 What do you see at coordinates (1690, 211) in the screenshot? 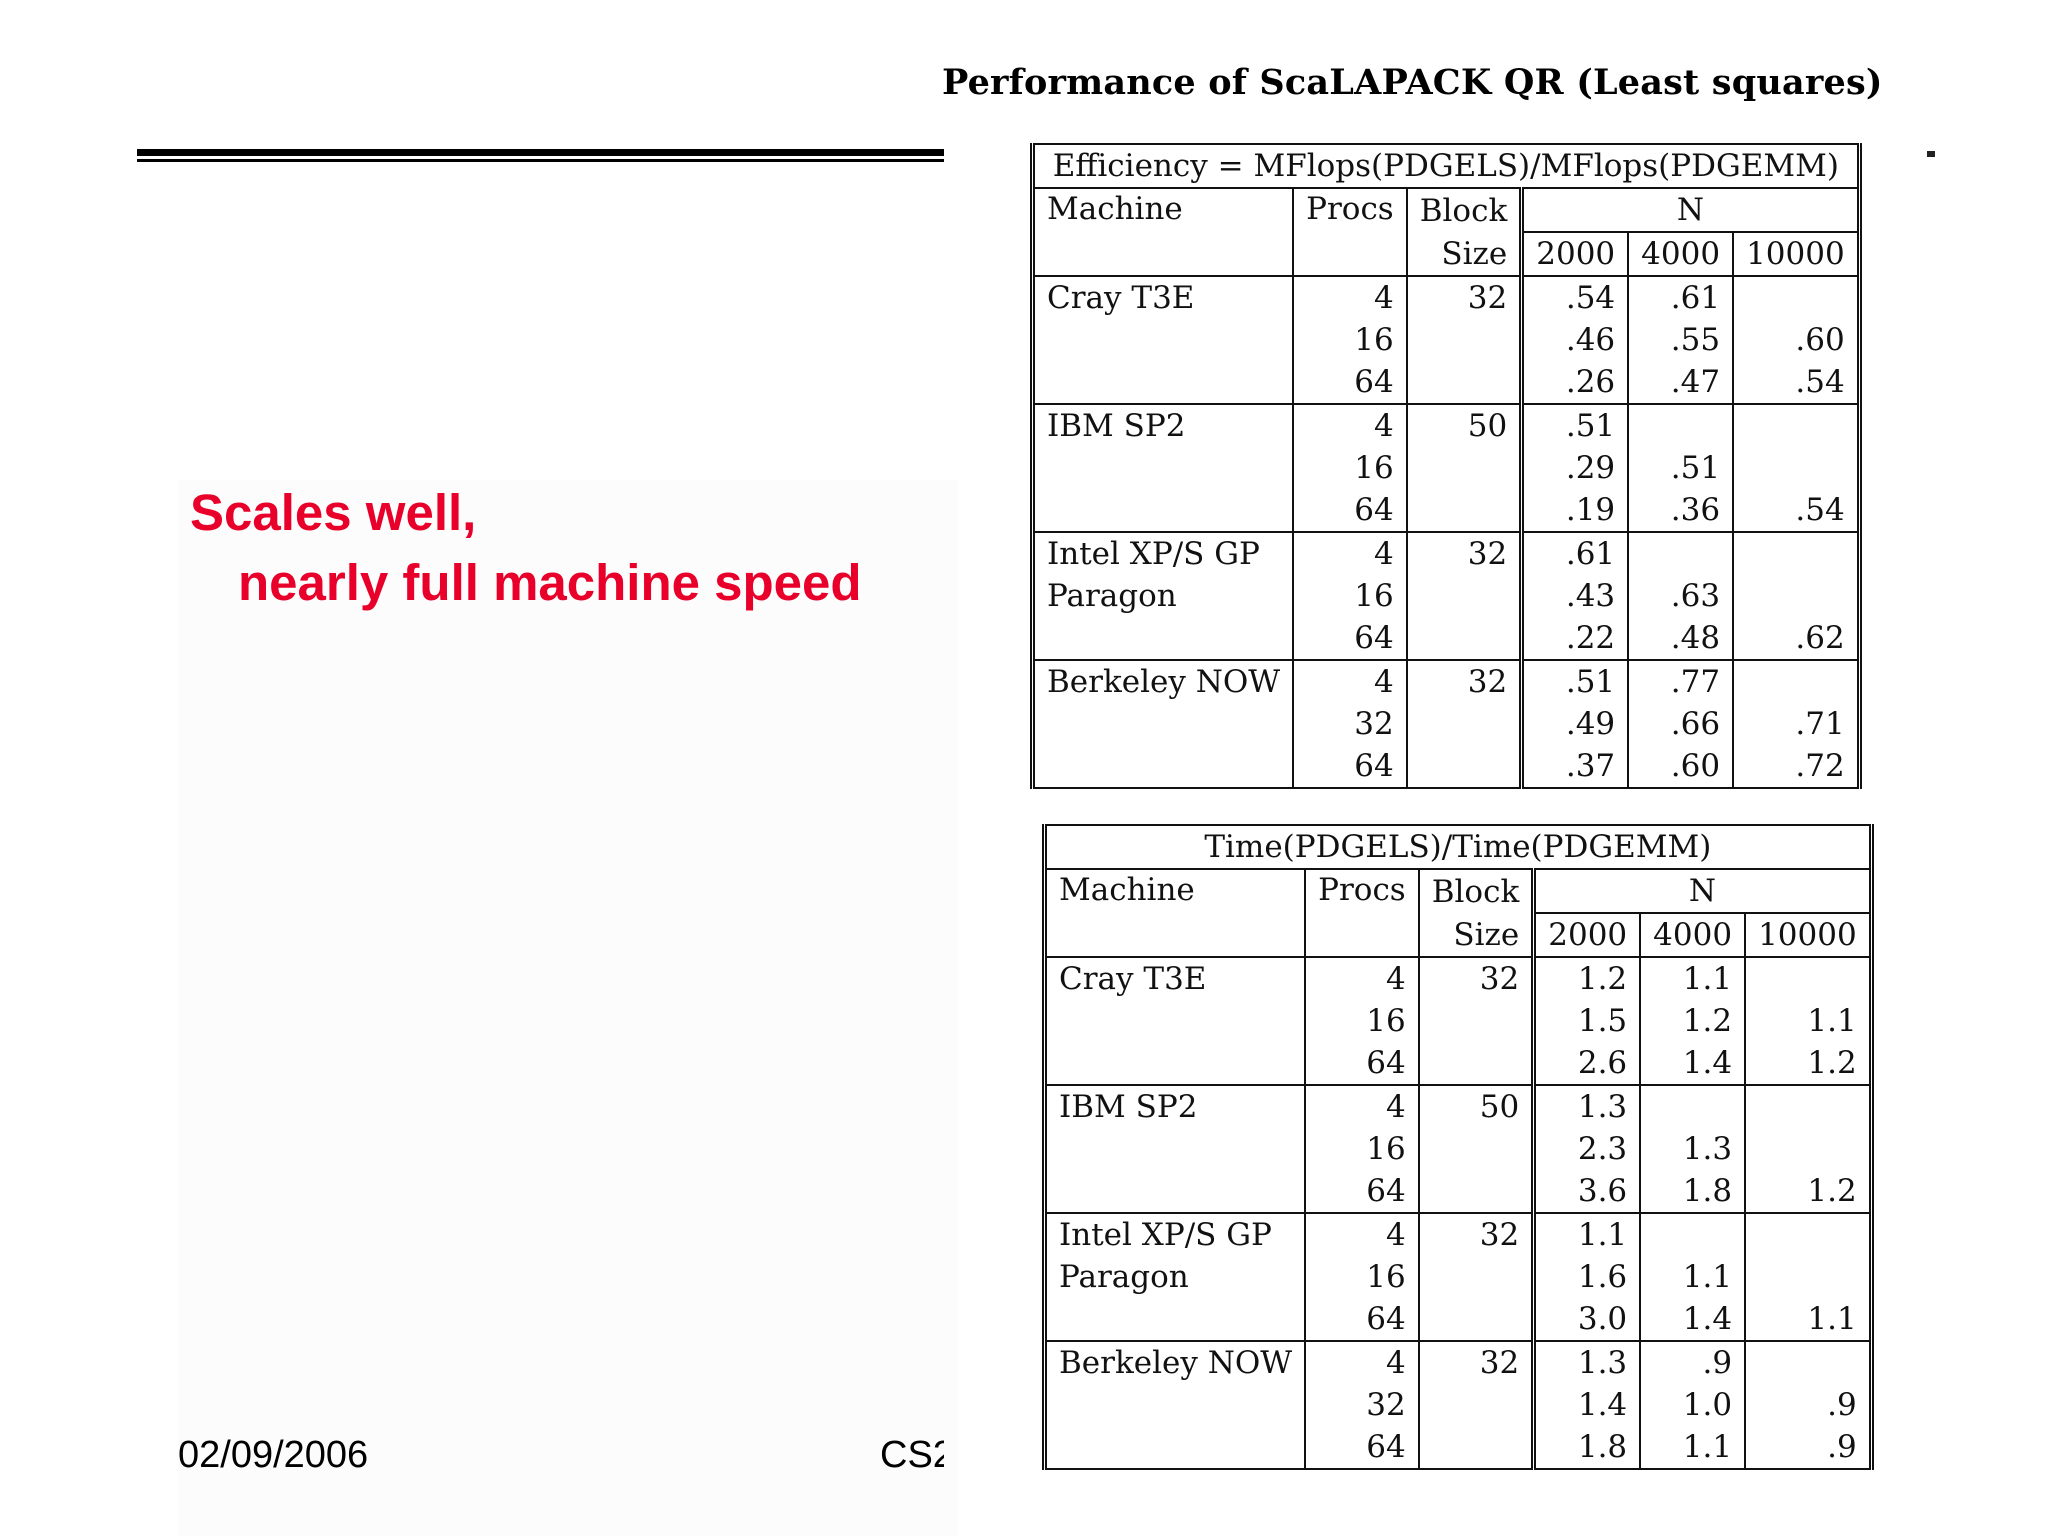
I see `header-n: N` at bounding box center [1690, 211].